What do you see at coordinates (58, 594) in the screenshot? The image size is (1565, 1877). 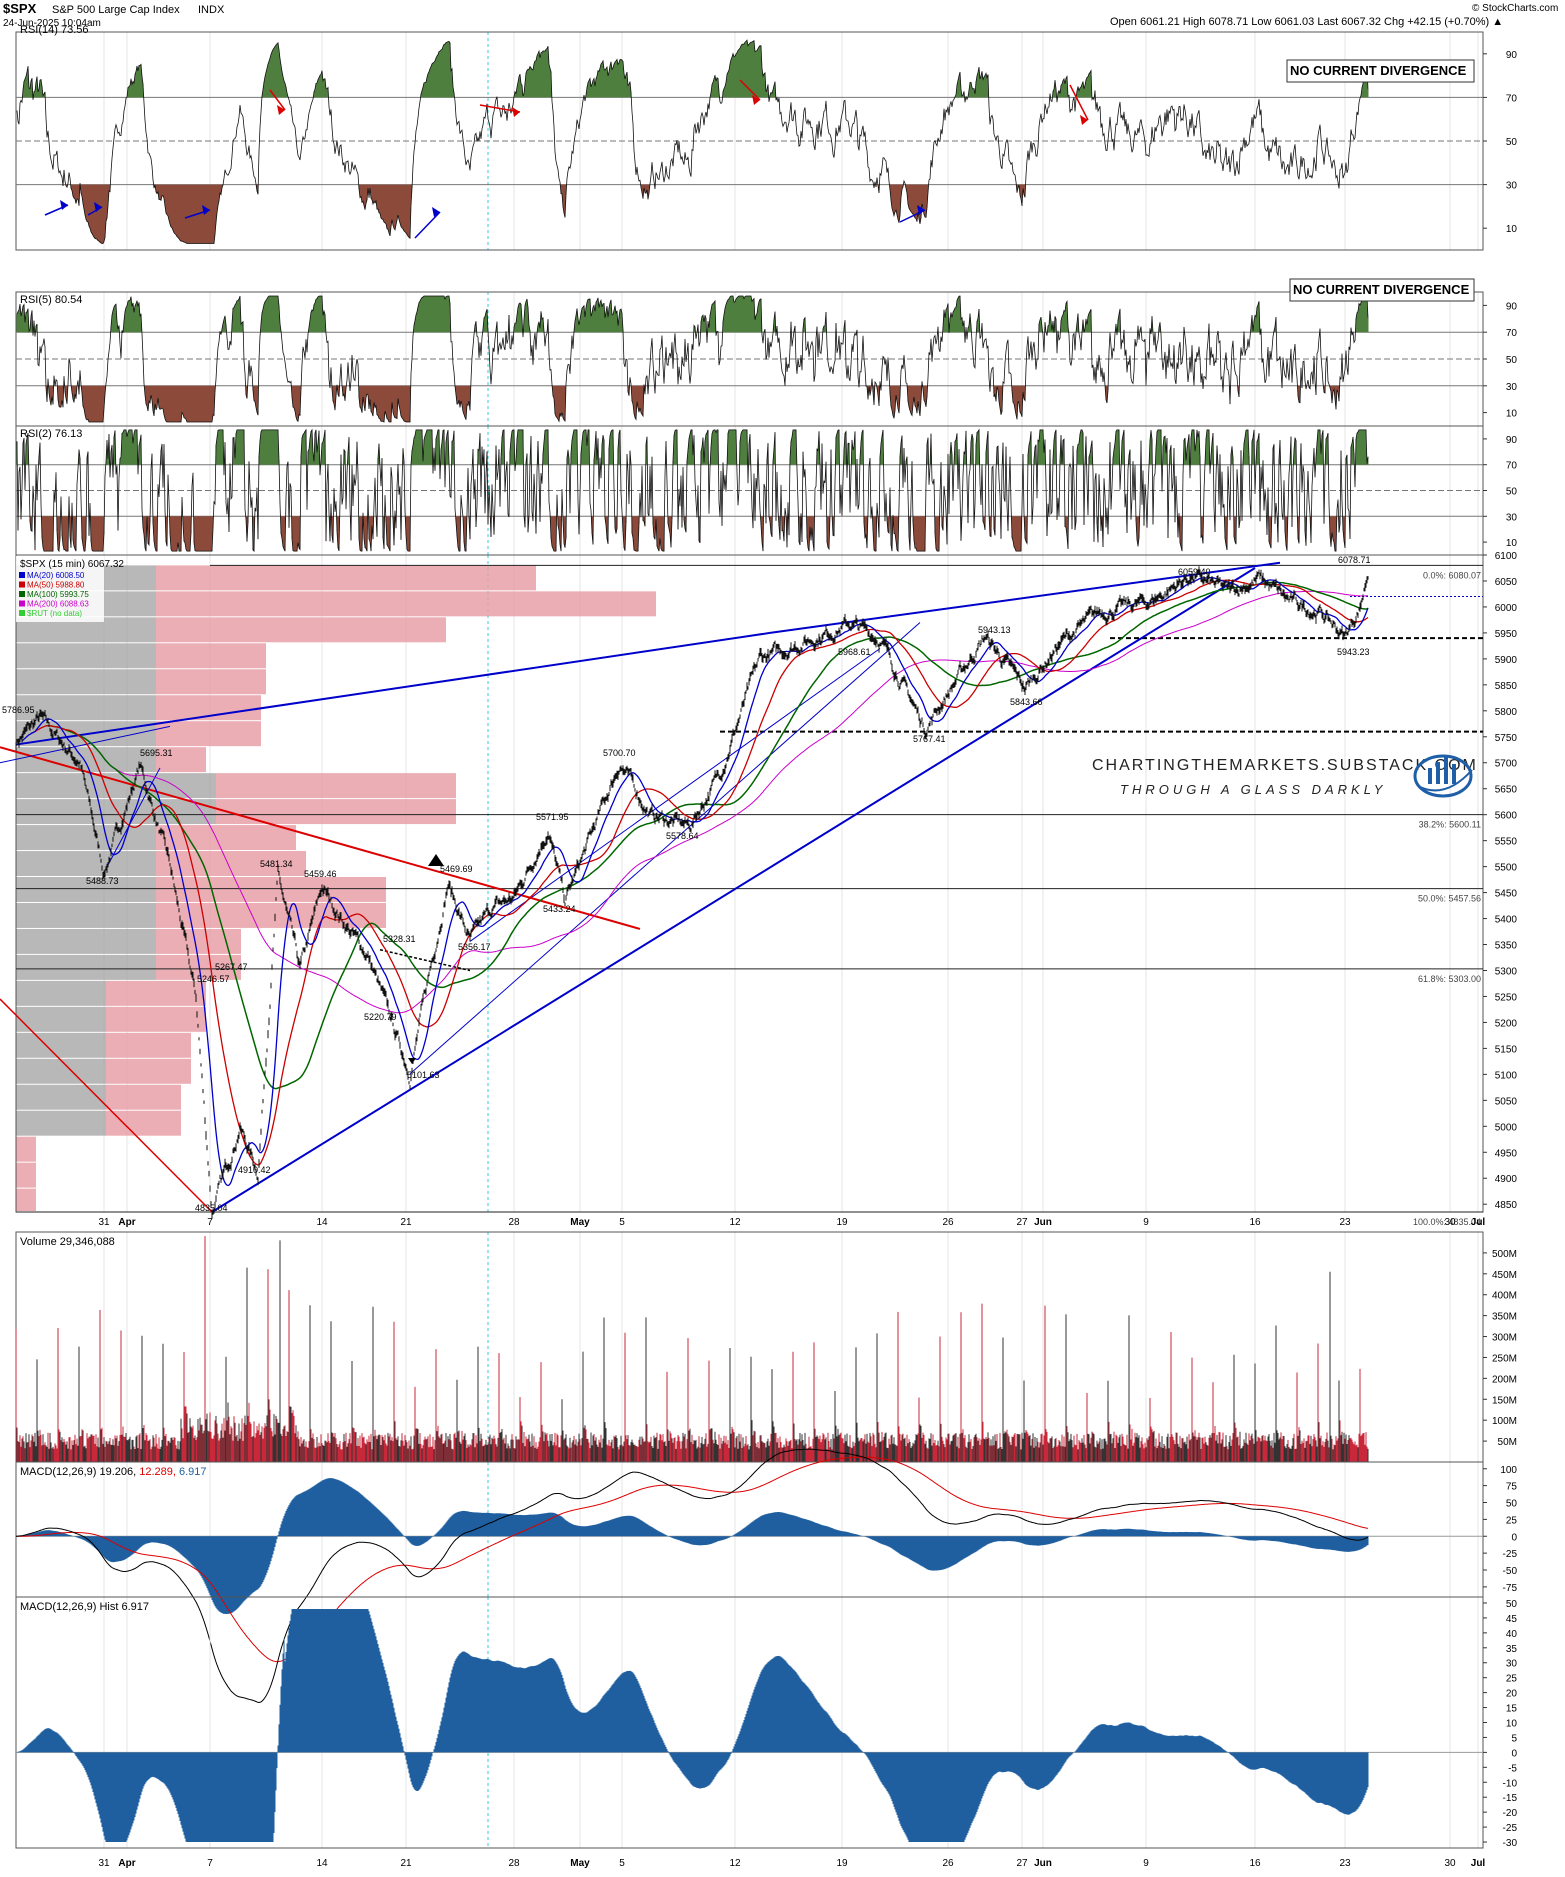 I see `legend-label: MA(100) 5993.75` at bounding box center [58, 594].